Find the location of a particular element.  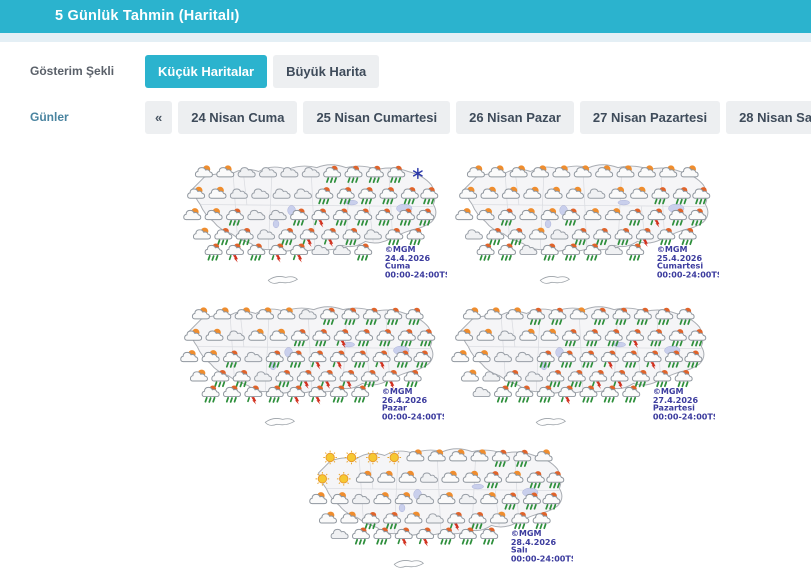

page-title: 5 Günlük Tahmin (Haritalı) is located at coordinates (147, 16).